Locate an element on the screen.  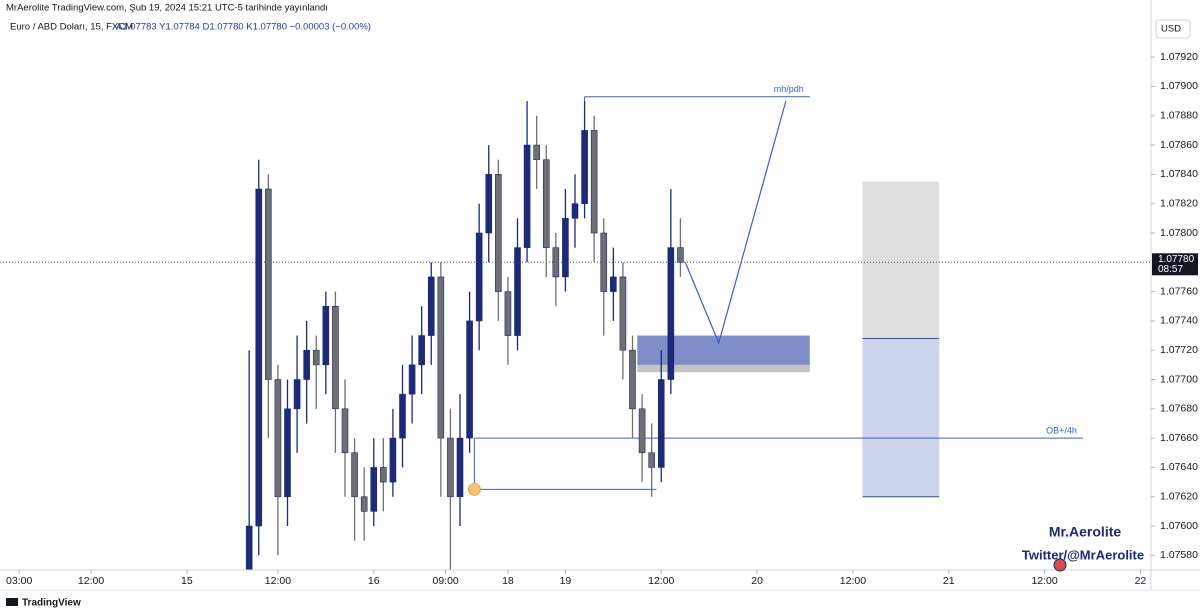
mh-pdh-line-label: mh/pdh is located at coordinates (789, 89).